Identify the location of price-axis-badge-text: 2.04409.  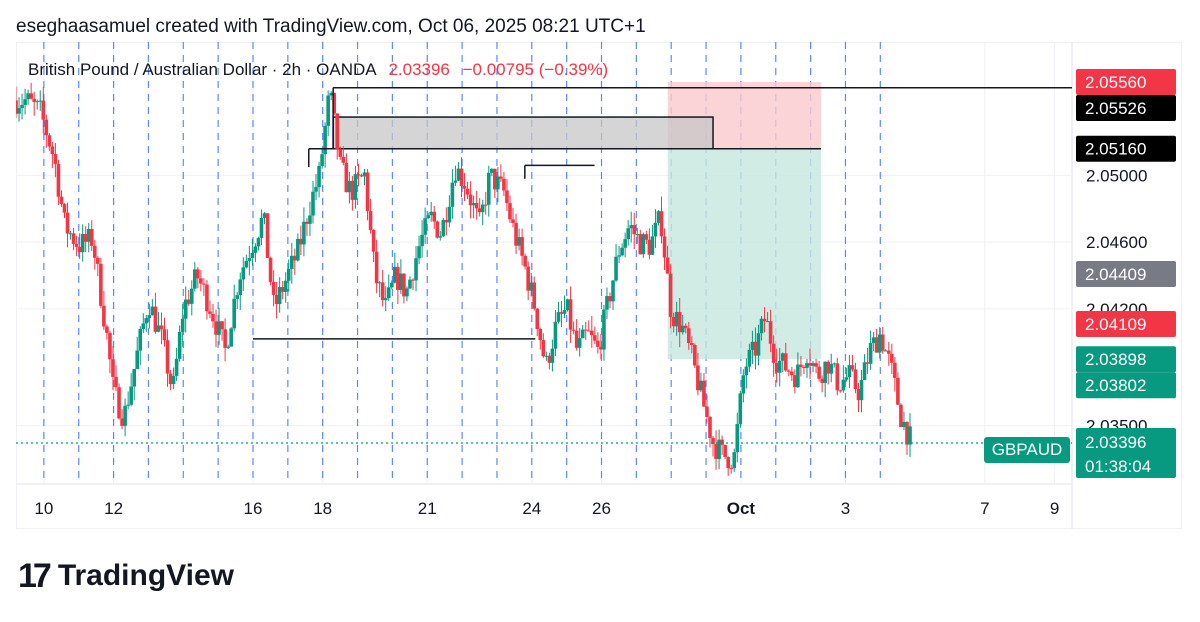
(1115, 274).